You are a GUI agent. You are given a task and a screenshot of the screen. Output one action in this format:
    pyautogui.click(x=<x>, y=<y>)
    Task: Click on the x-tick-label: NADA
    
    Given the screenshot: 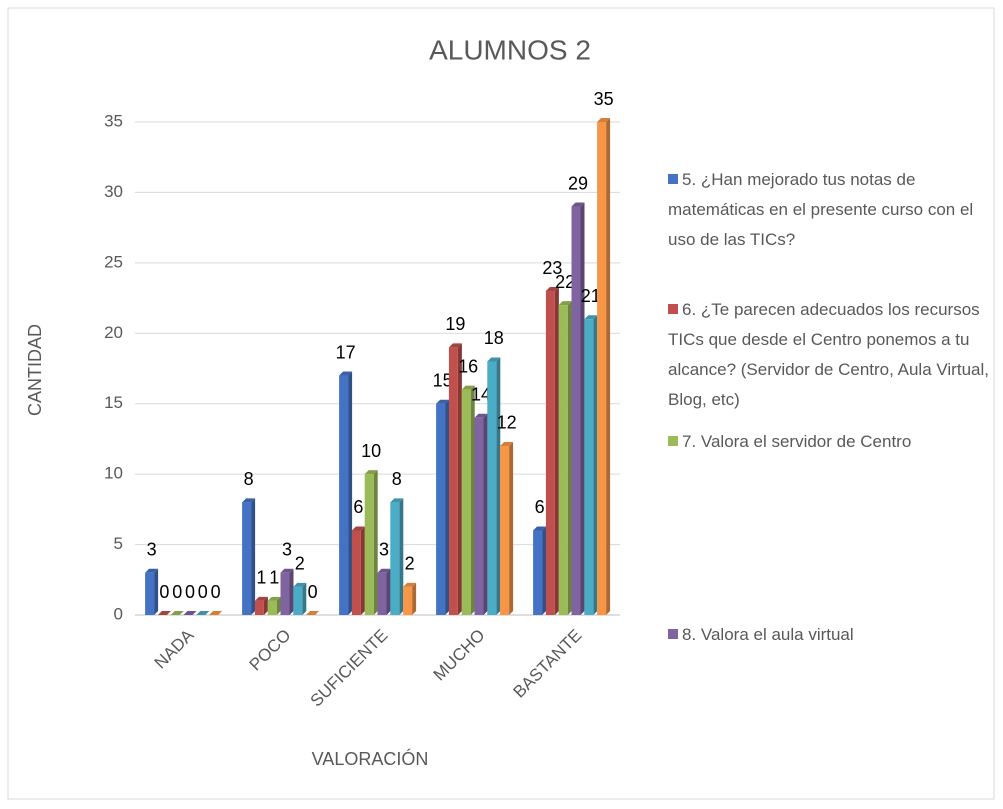 What is the action you would take?
    pyautogui.click(x=174, y=648)
    